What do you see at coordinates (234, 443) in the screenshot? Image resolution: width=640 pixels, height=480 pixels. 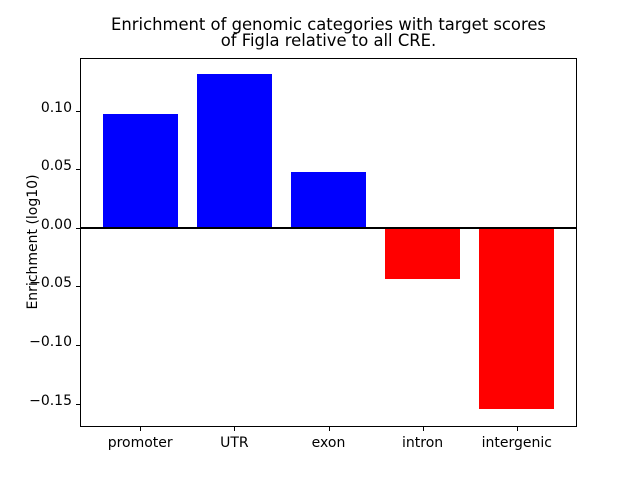 I see `x-tick-label-UTR: UTR` at bounding box center [234, 443].